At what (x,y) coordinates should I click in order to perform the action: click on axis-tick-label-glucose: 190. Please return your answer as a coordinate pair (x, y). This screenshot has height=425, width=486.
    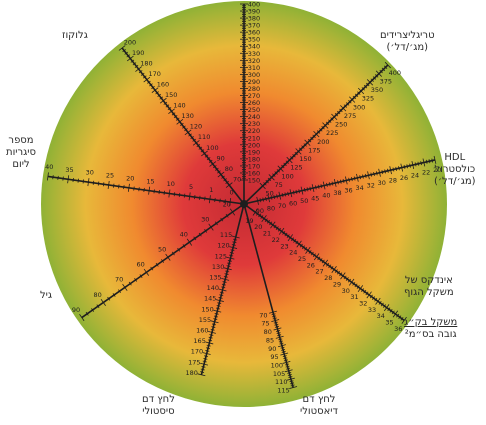
    Looking at the image, I should click on (138, 53).